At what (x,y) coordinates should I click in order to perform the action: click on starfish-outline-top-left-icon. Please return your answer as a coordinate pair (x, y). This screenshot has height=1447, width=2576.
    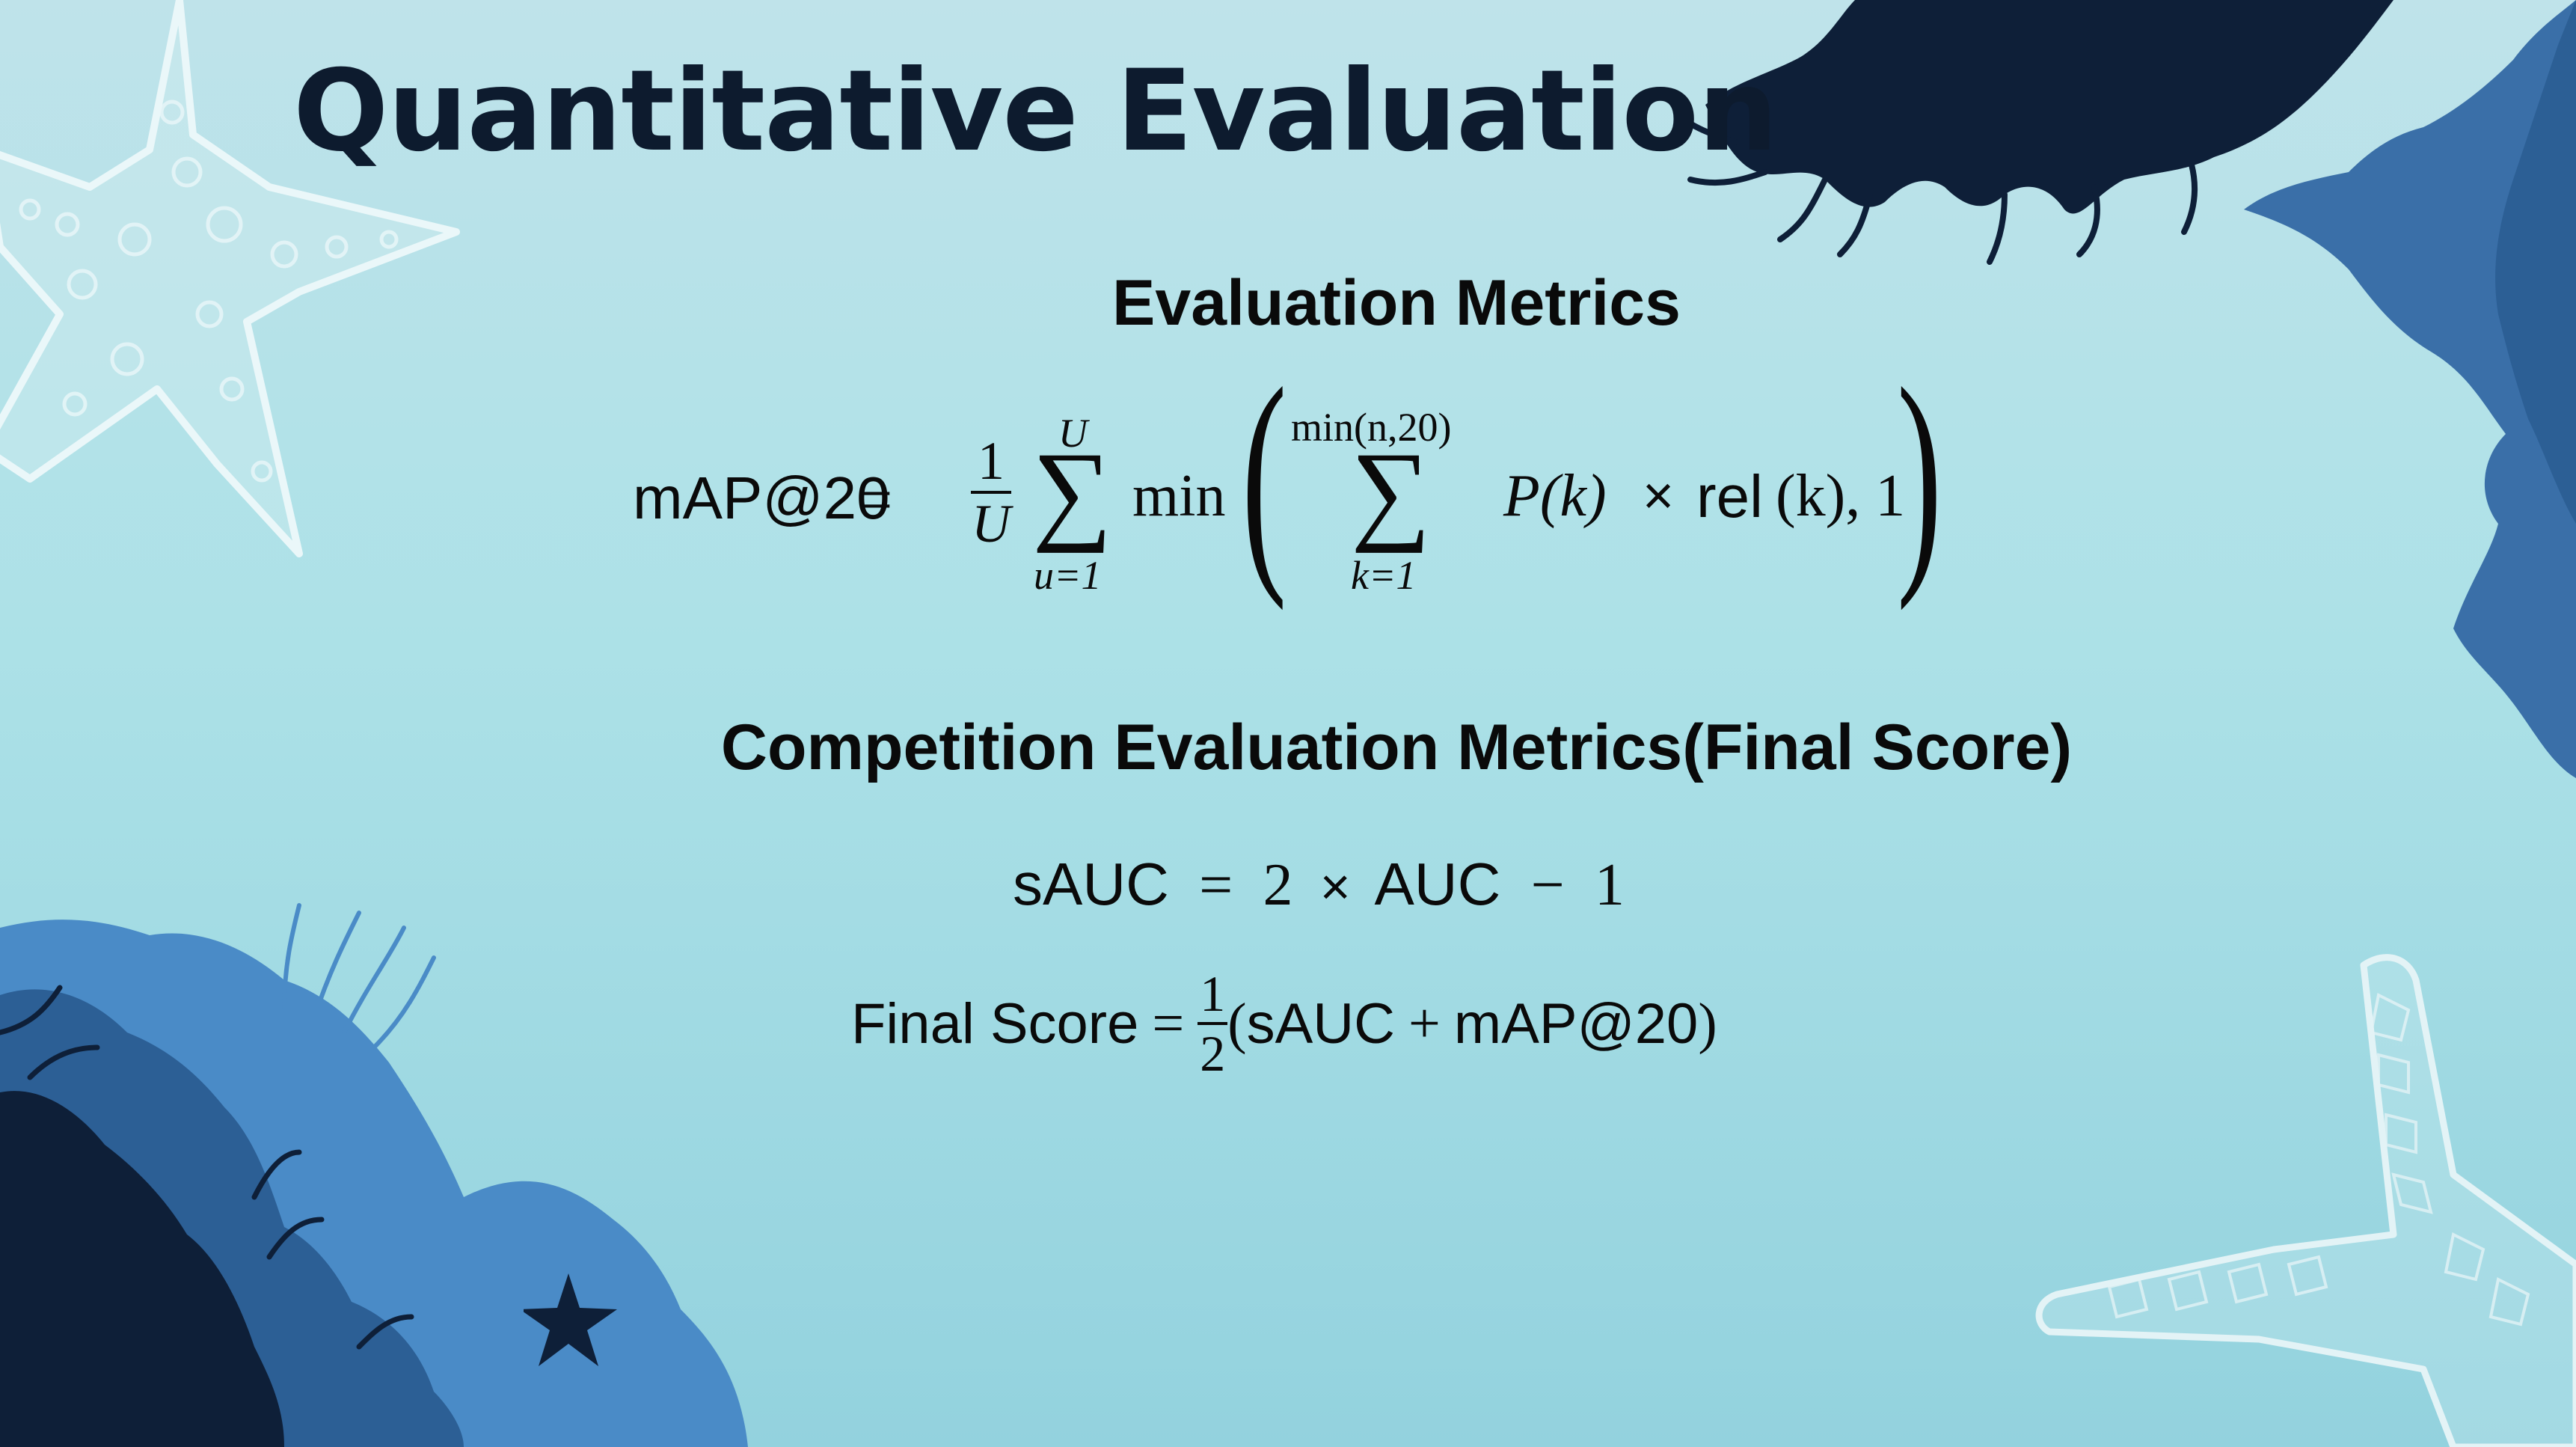
    Looking at the image, I should click on (230, 278).